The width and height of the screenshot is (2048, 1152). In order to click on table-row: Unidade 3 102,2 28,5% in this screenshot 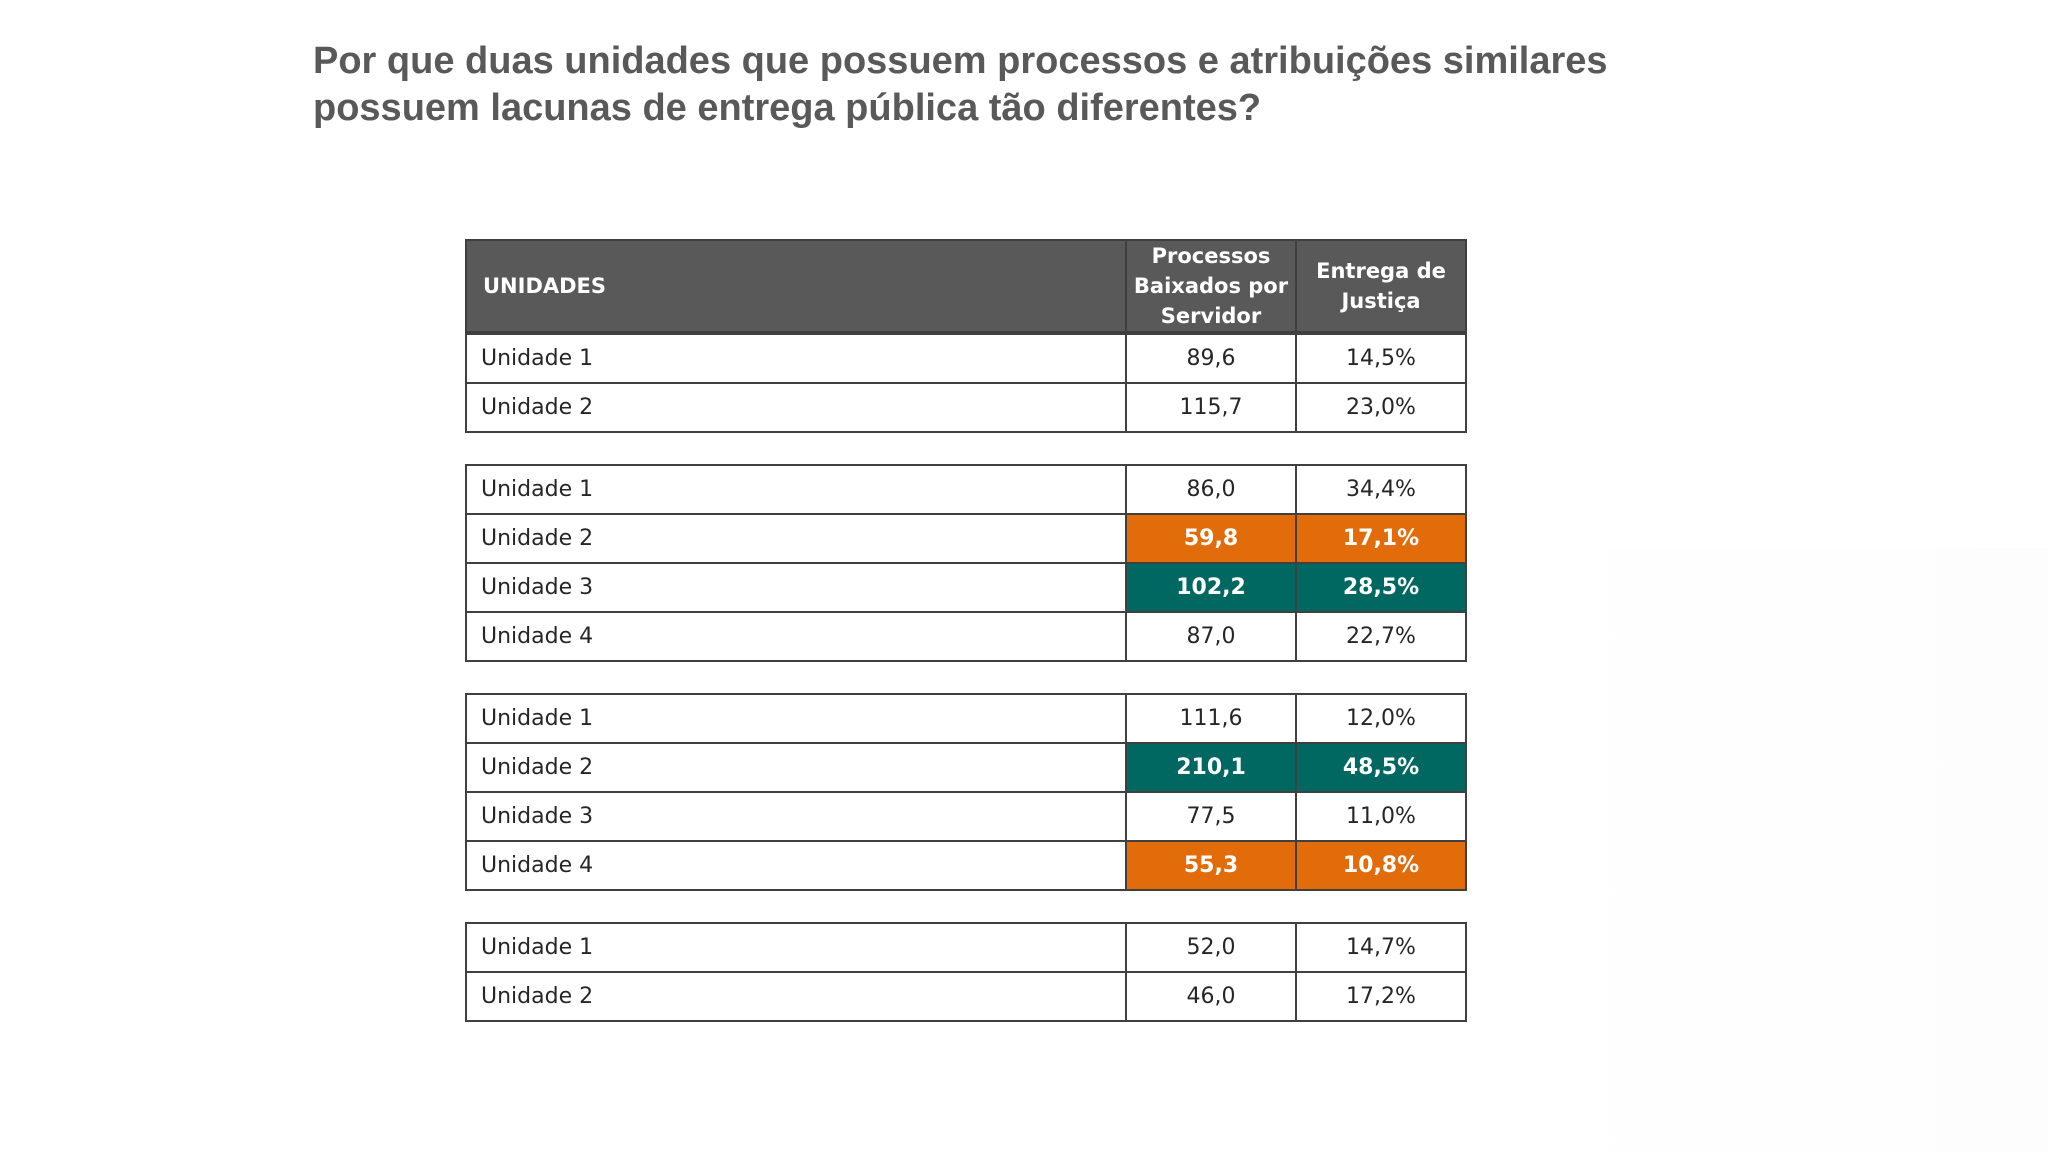, I will do `click(966, 587)`.